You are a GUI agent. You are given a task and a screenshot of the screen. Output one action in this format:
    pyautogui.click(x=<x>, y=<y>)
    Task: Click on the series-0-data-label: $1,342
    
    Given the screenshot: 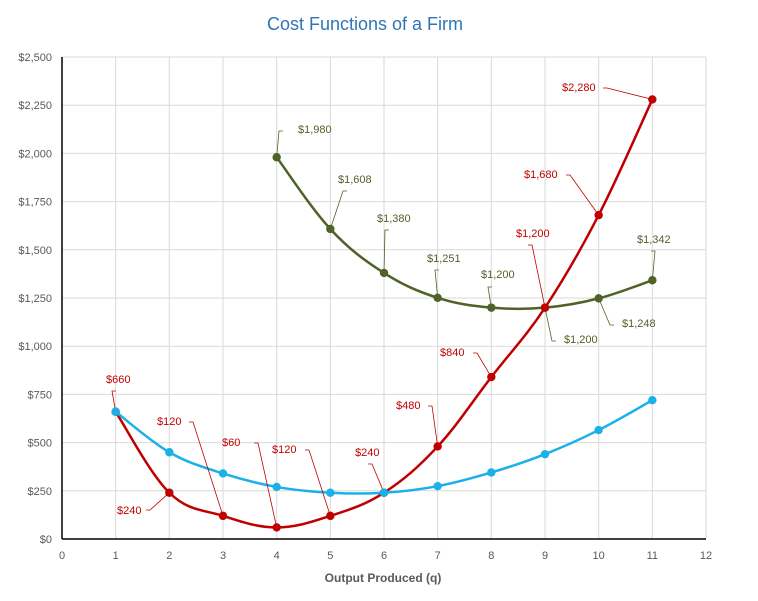 What is the action you would take?
    pyautogui.click(x=654, y=240)
    